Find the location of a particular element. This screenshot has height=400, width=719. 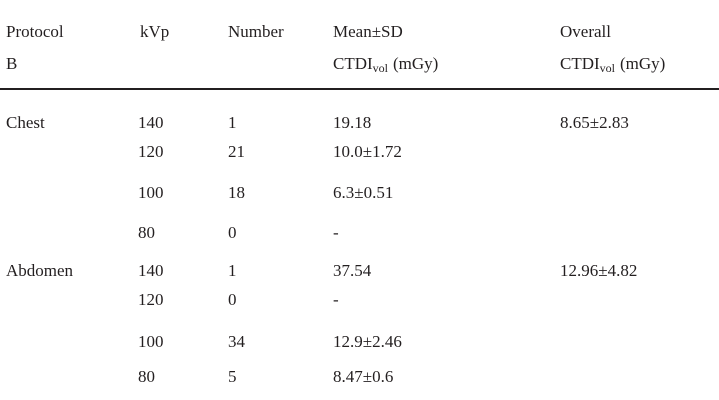

overall-value: 12.96±4.82 is located at coordinates (599, 270).